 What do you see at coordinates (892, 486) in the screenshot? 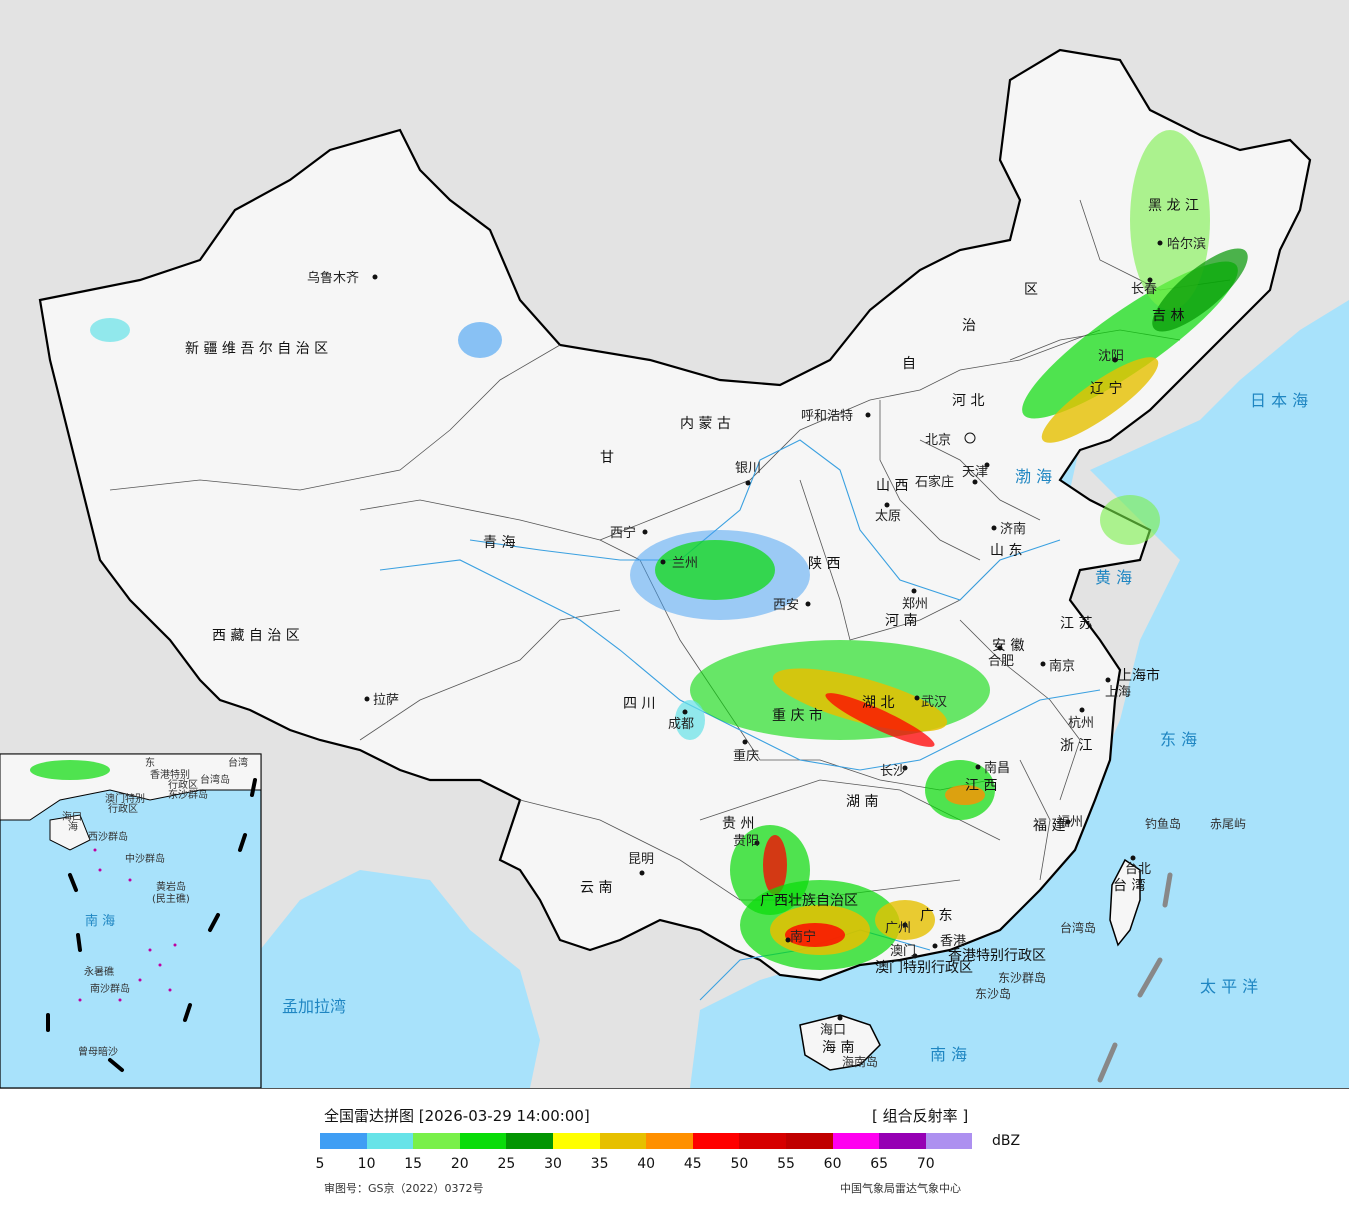
I see `label-shanxi: 山 西` at bounding box center [892, 486].